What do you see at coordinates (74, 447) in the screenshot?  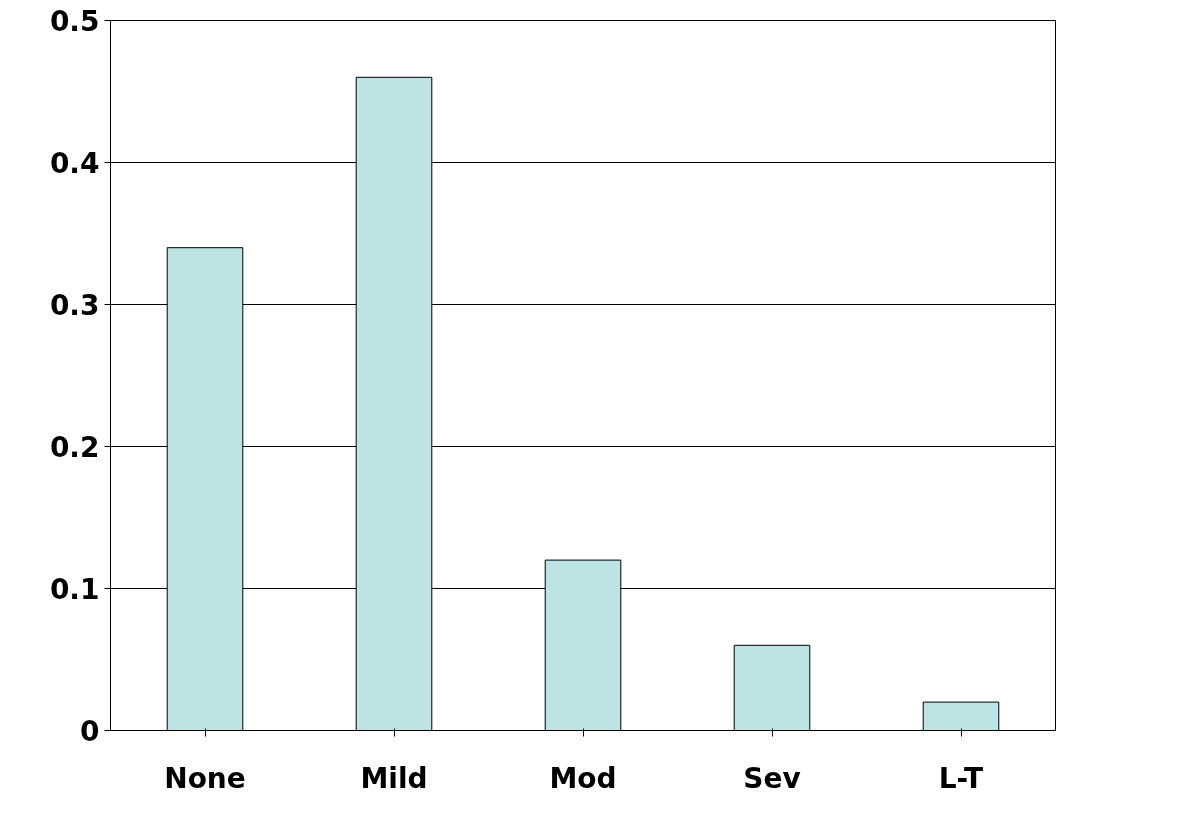 I see `y-tick-label: 0.2` at bounding box center [74, 447].